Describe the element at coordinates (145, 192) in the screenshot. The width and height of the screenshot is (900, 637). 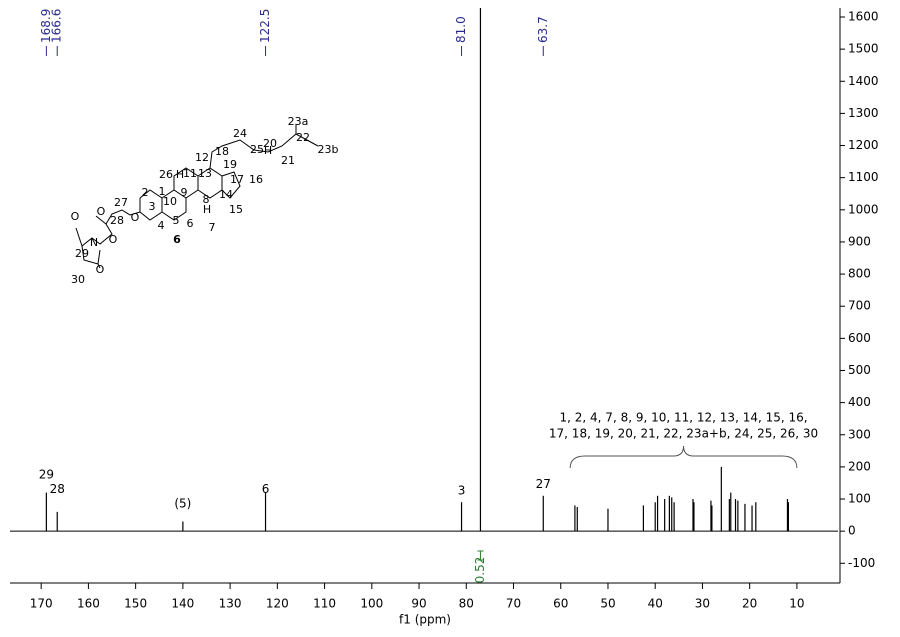
I see `atom-label: 2` at that location.